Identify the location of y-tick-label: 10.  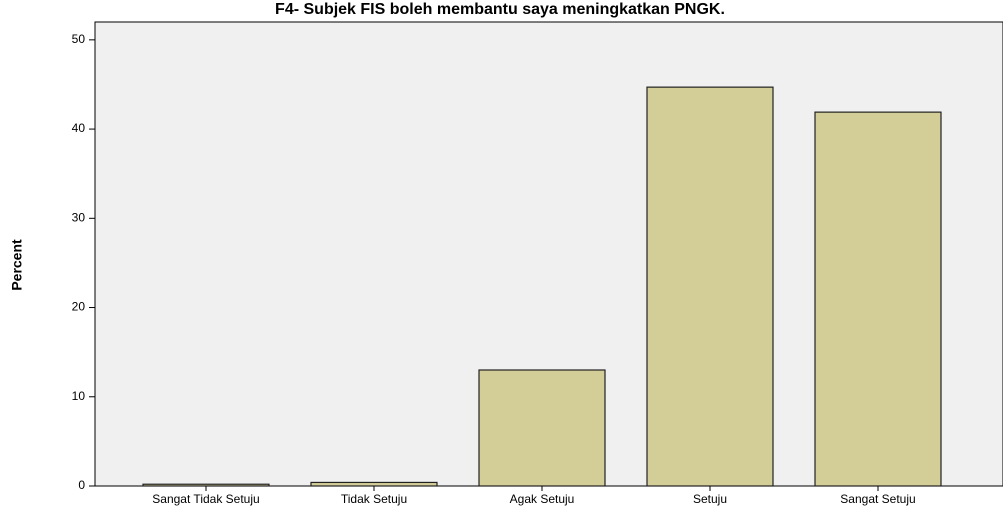
(79, 396).